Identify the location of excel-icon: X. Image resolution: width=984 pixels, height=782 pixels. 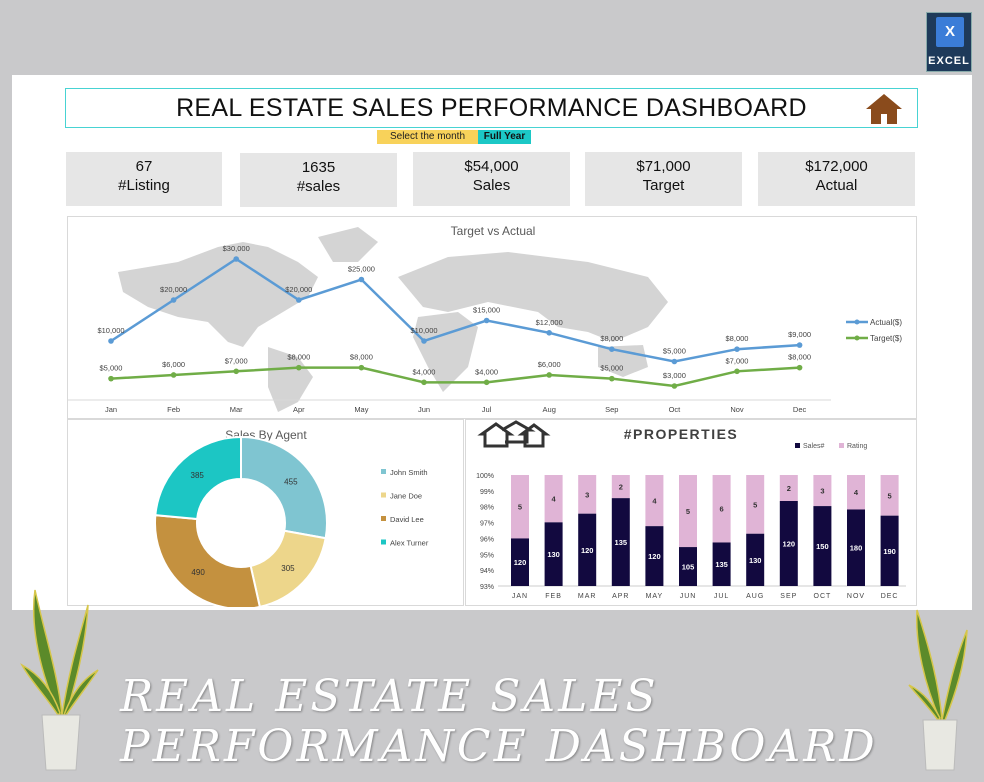
(950, 32).